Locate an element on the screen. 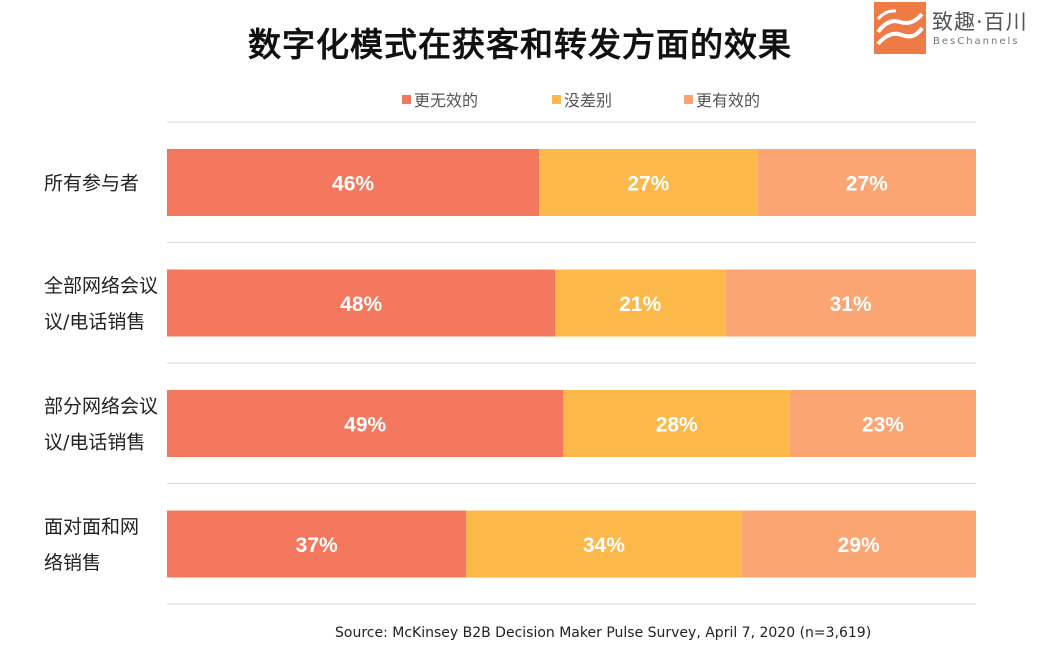  data-label: 28% is located at coordinates (677, 425).